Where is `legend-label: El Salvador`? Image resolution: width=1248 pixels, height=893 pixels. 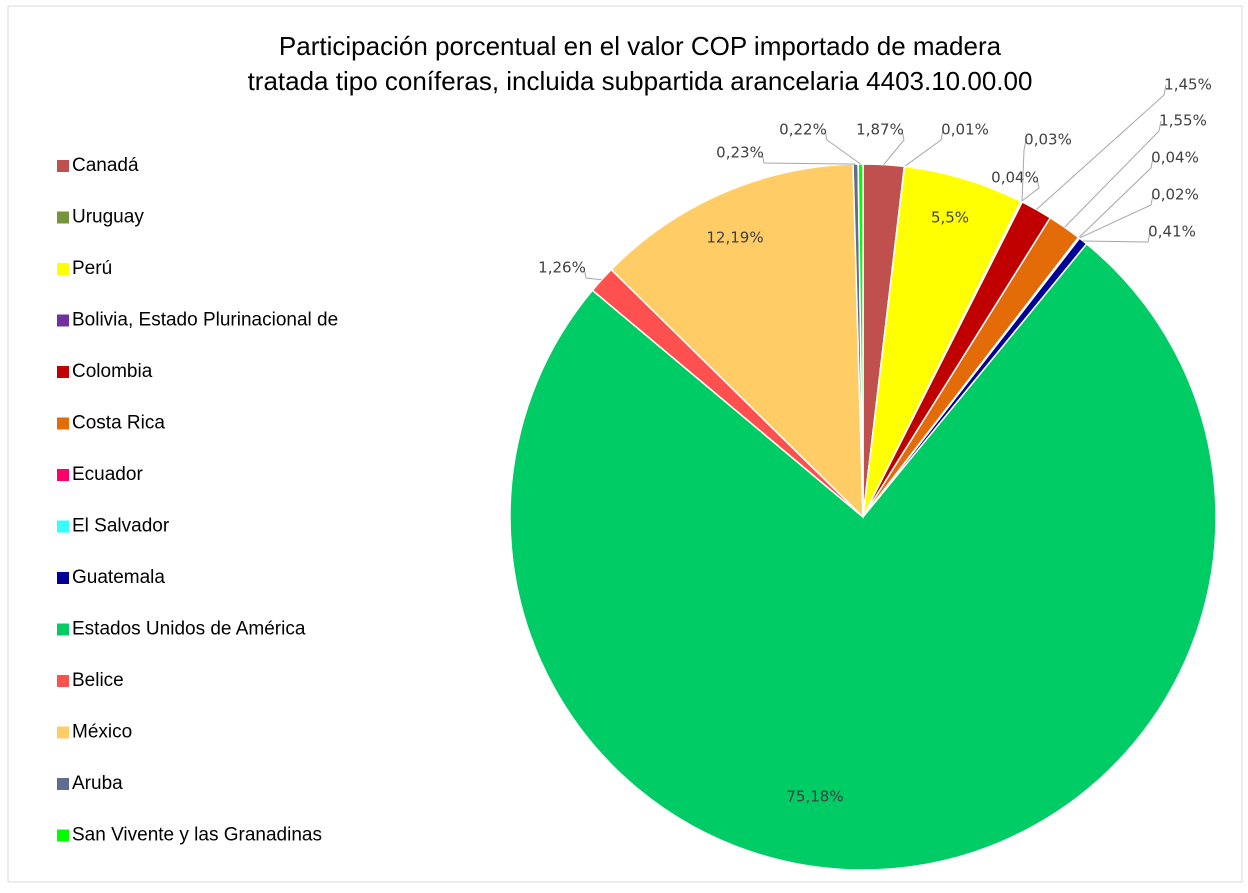
legend-label: El Salvador is located at coordinates (121, 526).